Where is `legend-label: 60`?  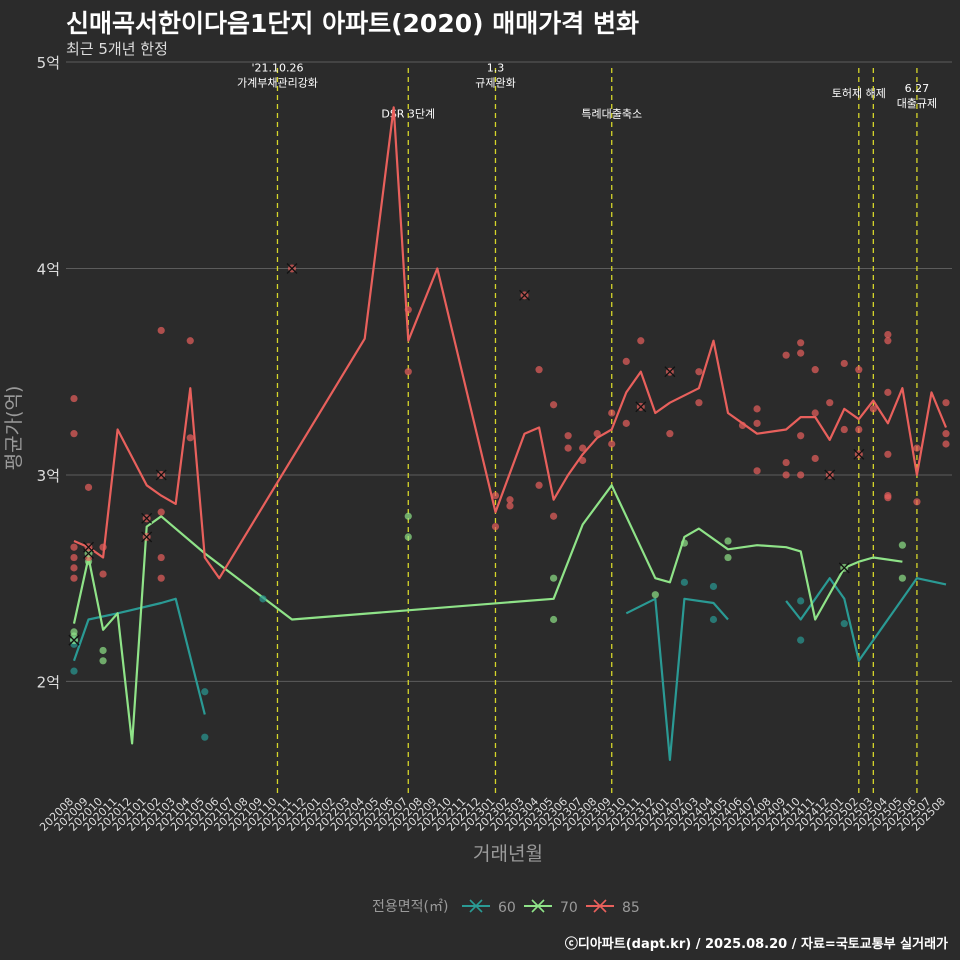
legend-label: 60 is located at coordinates (507, 908).